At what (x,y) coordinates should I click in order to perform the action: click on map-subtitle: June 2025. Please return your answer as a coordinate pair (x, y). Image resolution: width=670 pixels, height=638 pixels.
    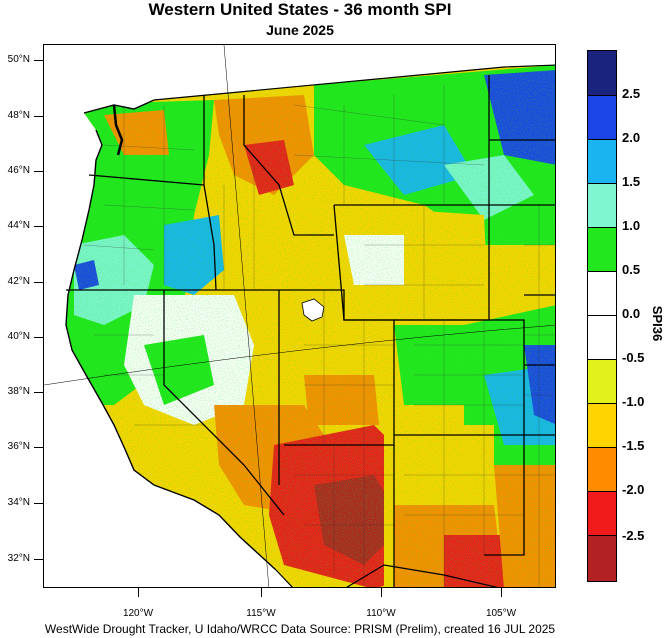
    Looking at the image, I should click on (300, 30).